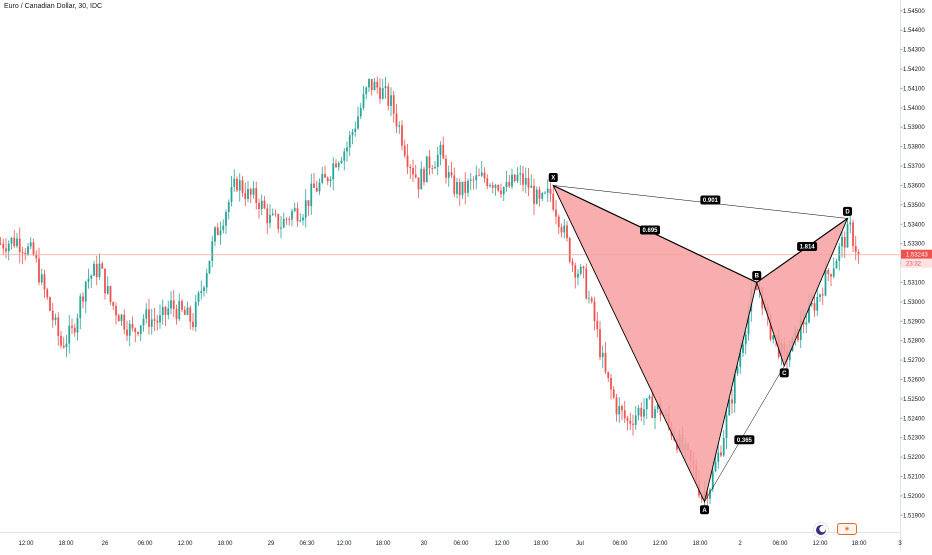  Describe the element at coordinates (744, 433) in the screenshot. I see `pattern-line-ac` at that location.